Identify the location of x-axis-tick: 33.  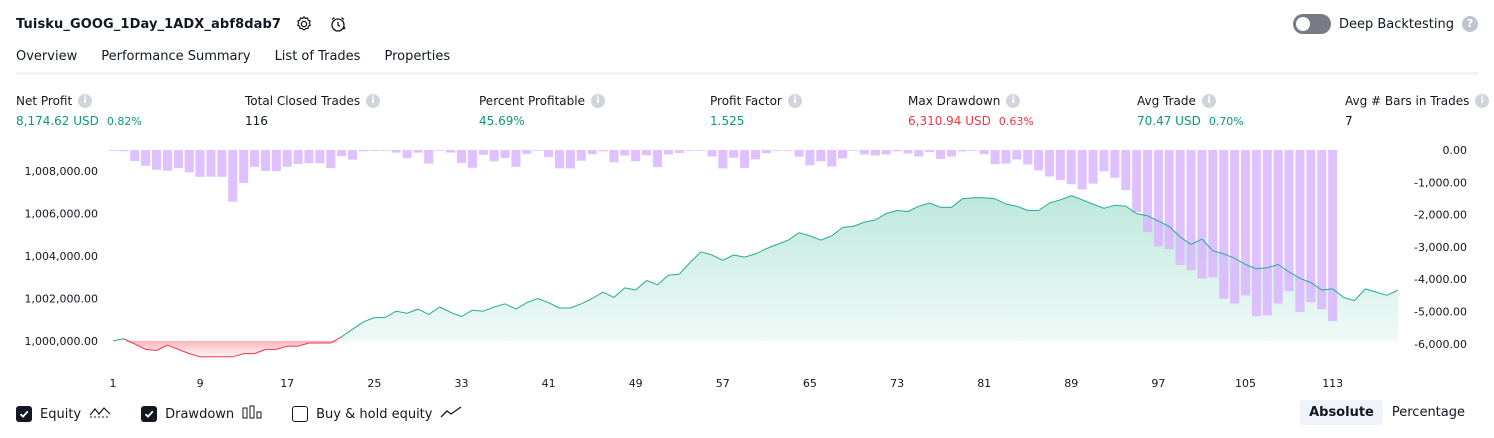
(462, 383).